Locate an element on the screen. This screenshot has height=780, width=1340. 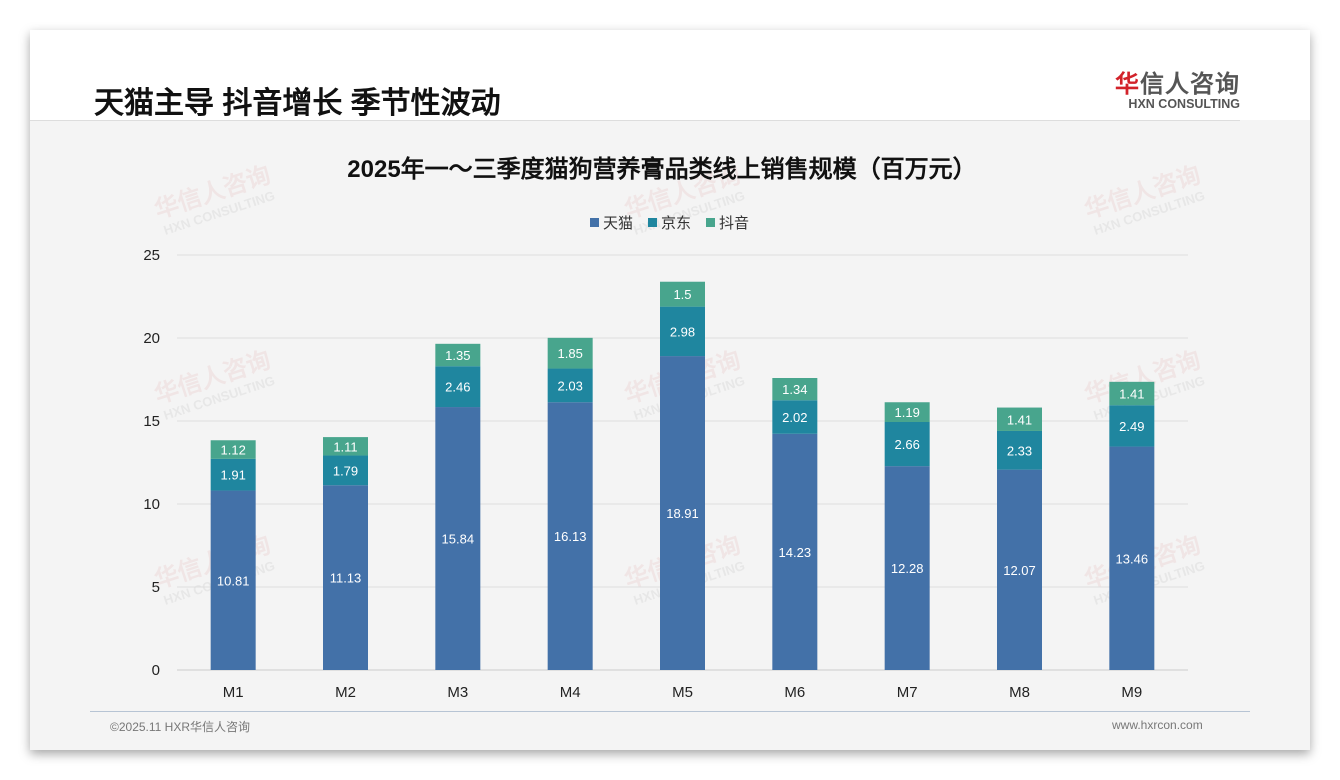
data-label: 2.33 is located at coordinates (1019, 450).